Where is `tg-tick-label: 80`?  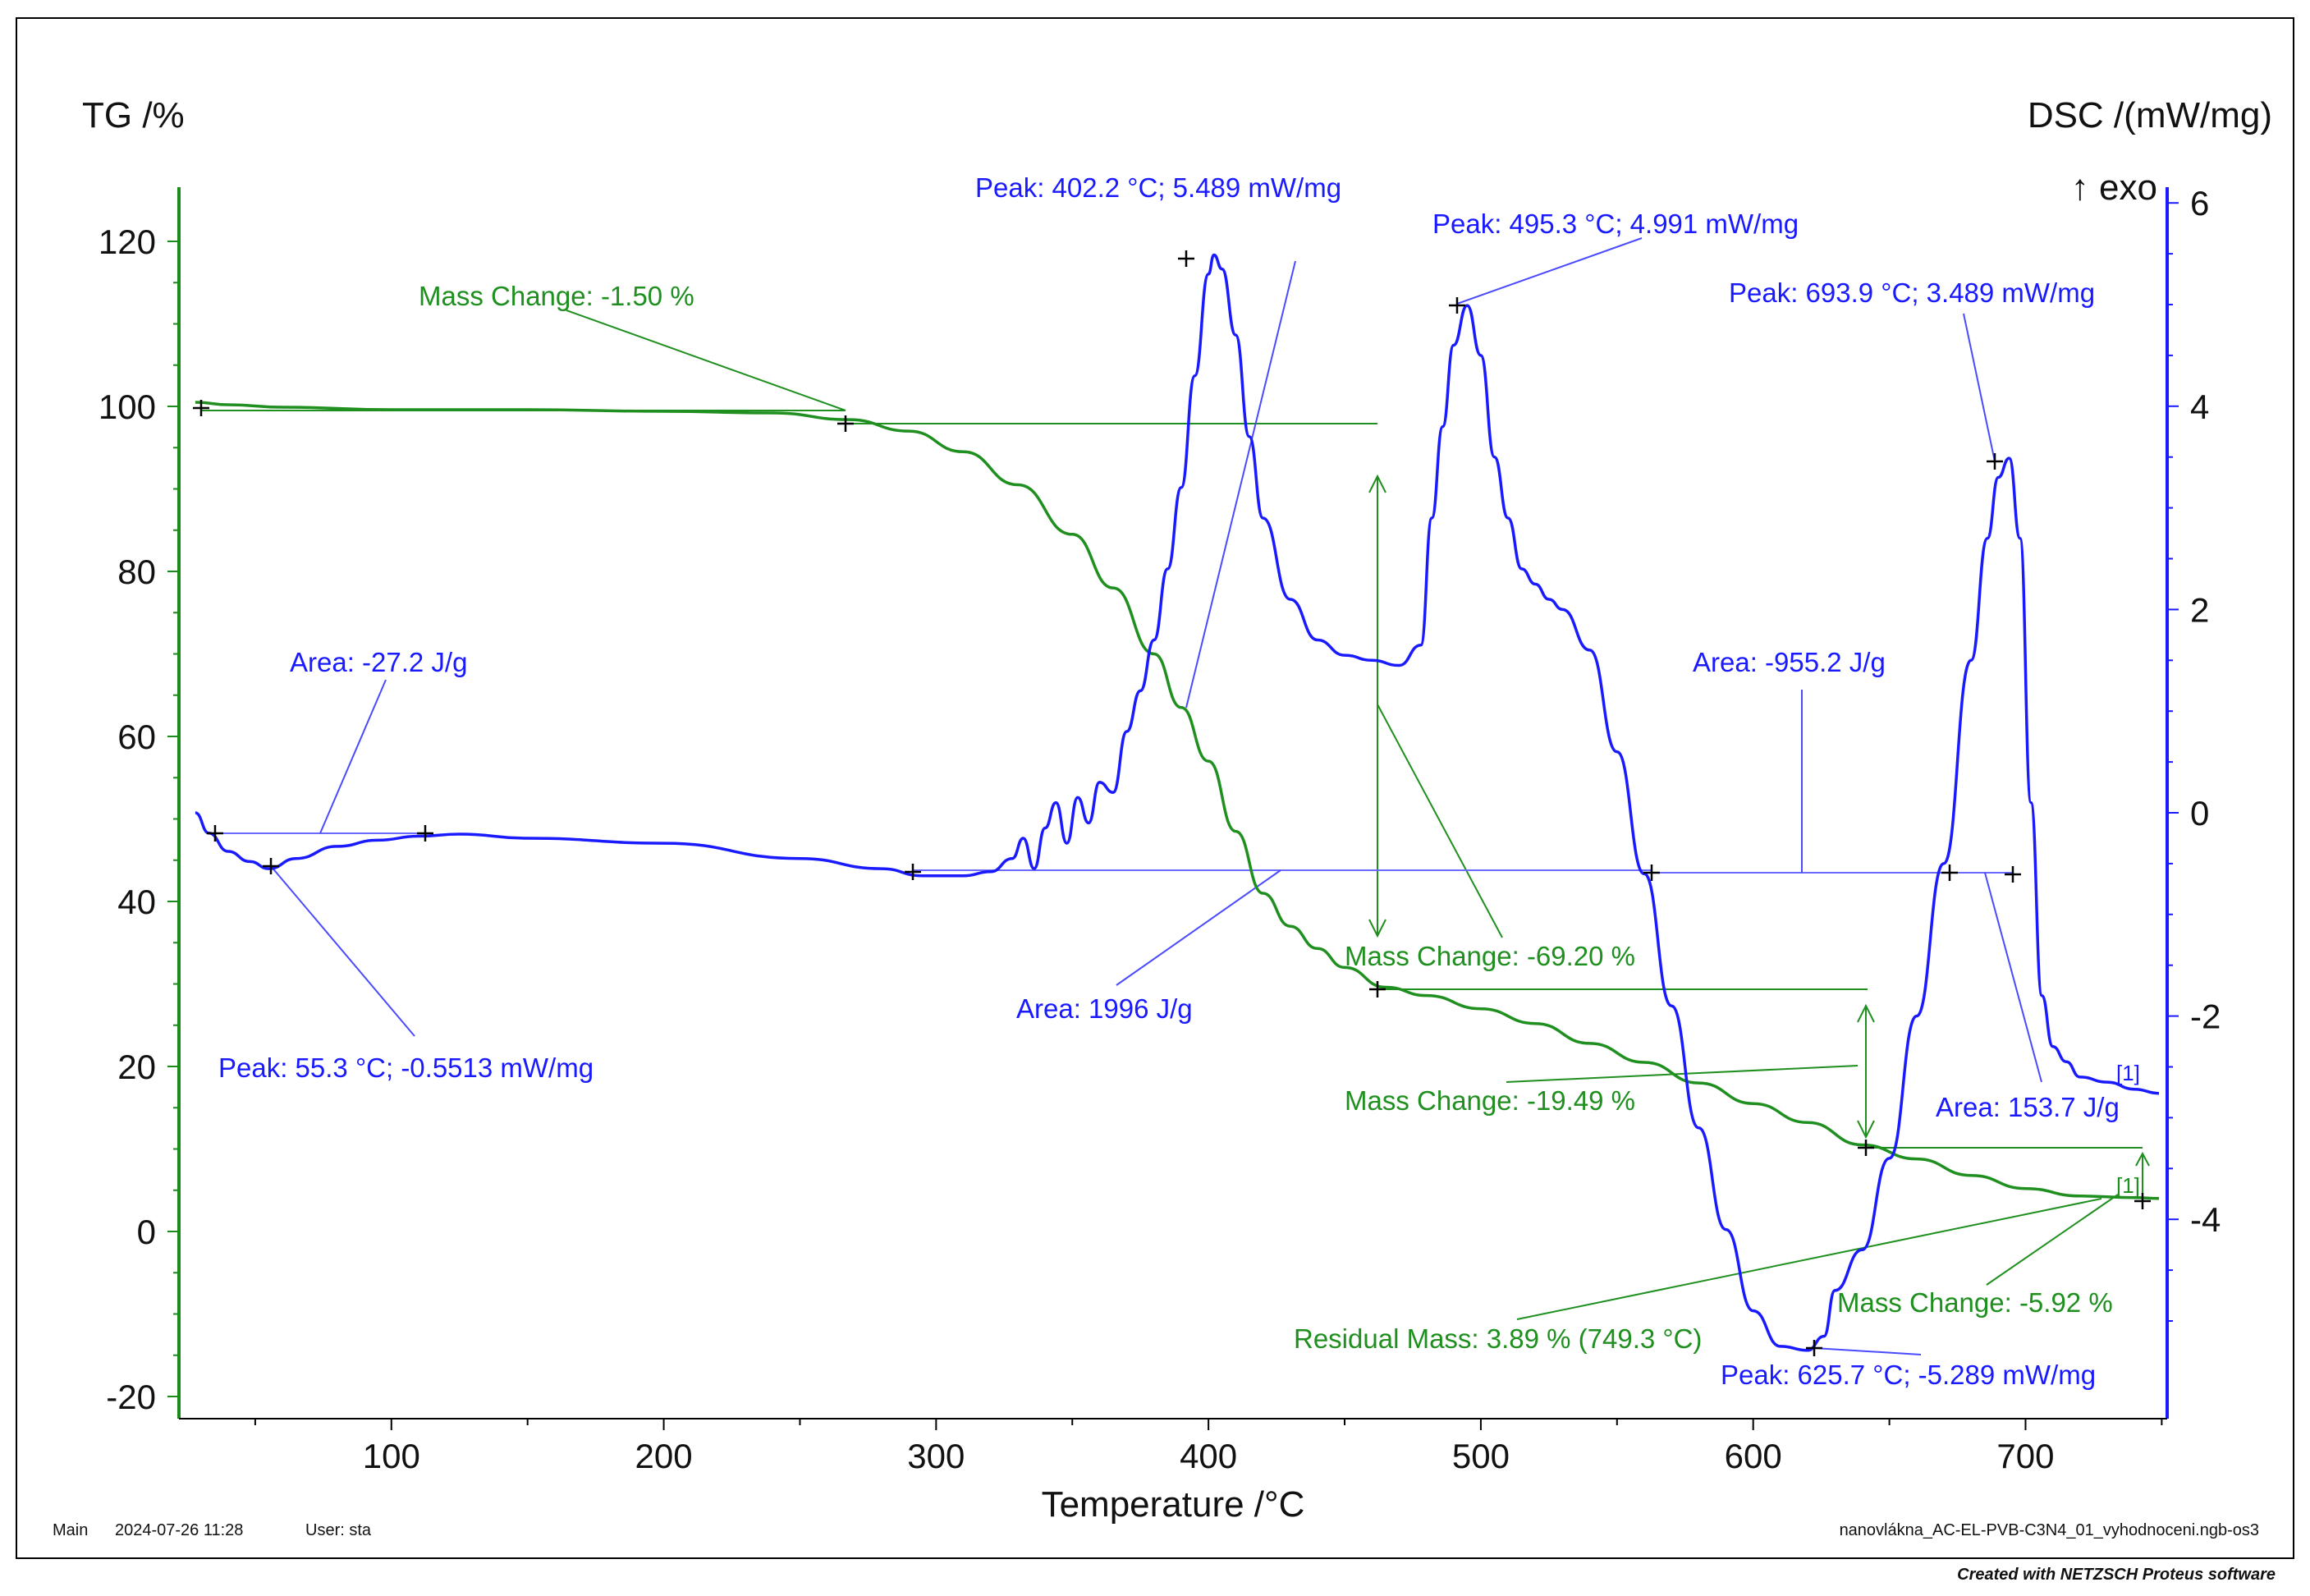 tg-tick-label: 80 is located at coordinates (136, 572).